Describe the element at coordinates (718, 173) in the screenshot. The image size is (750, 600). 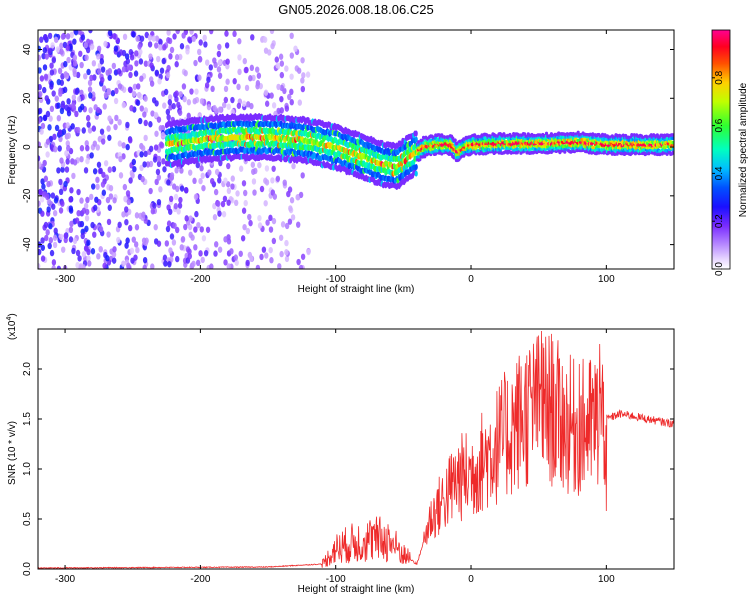
I see `colorbar-ticks: 0.0 0.2 0.4 0.6 0.8` at that location.